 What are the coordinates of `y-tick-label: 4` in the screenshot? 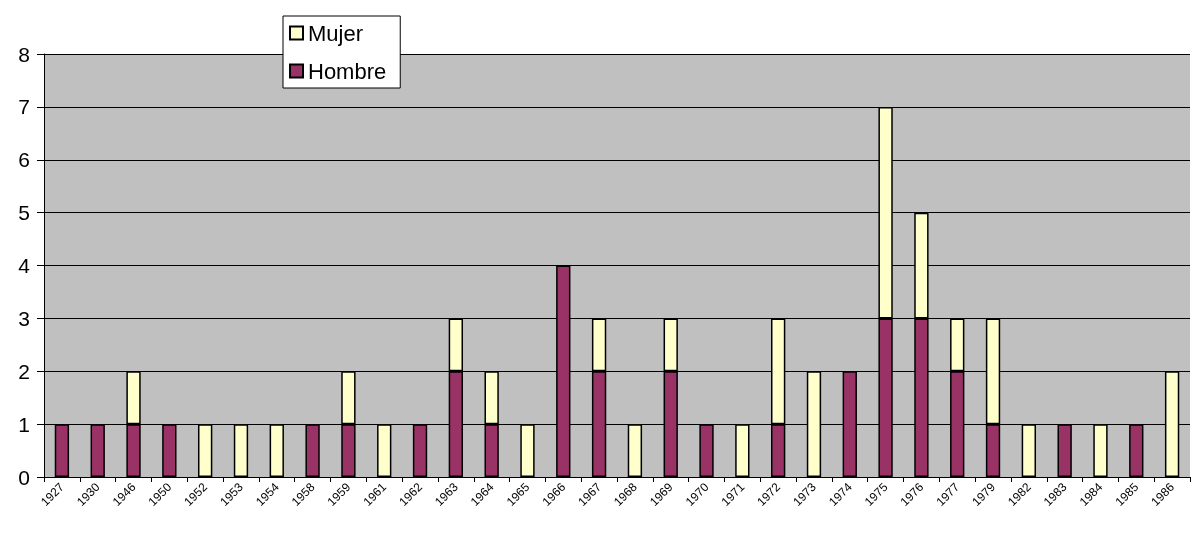 It's located at (24, 265).